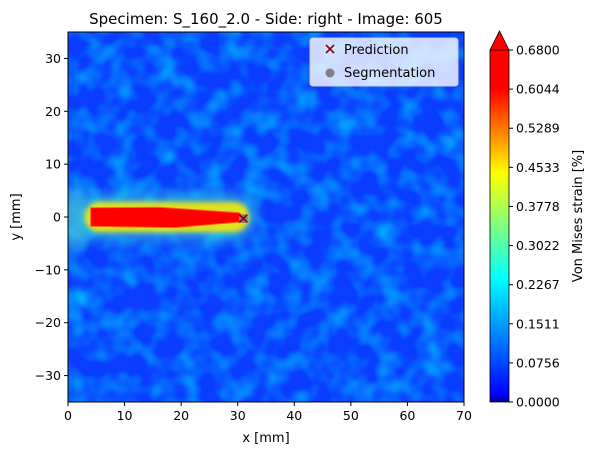 This screenshot has width=595, height=455. I want to click on colorbar-tick-label: 0.2267, so click(538, 284).